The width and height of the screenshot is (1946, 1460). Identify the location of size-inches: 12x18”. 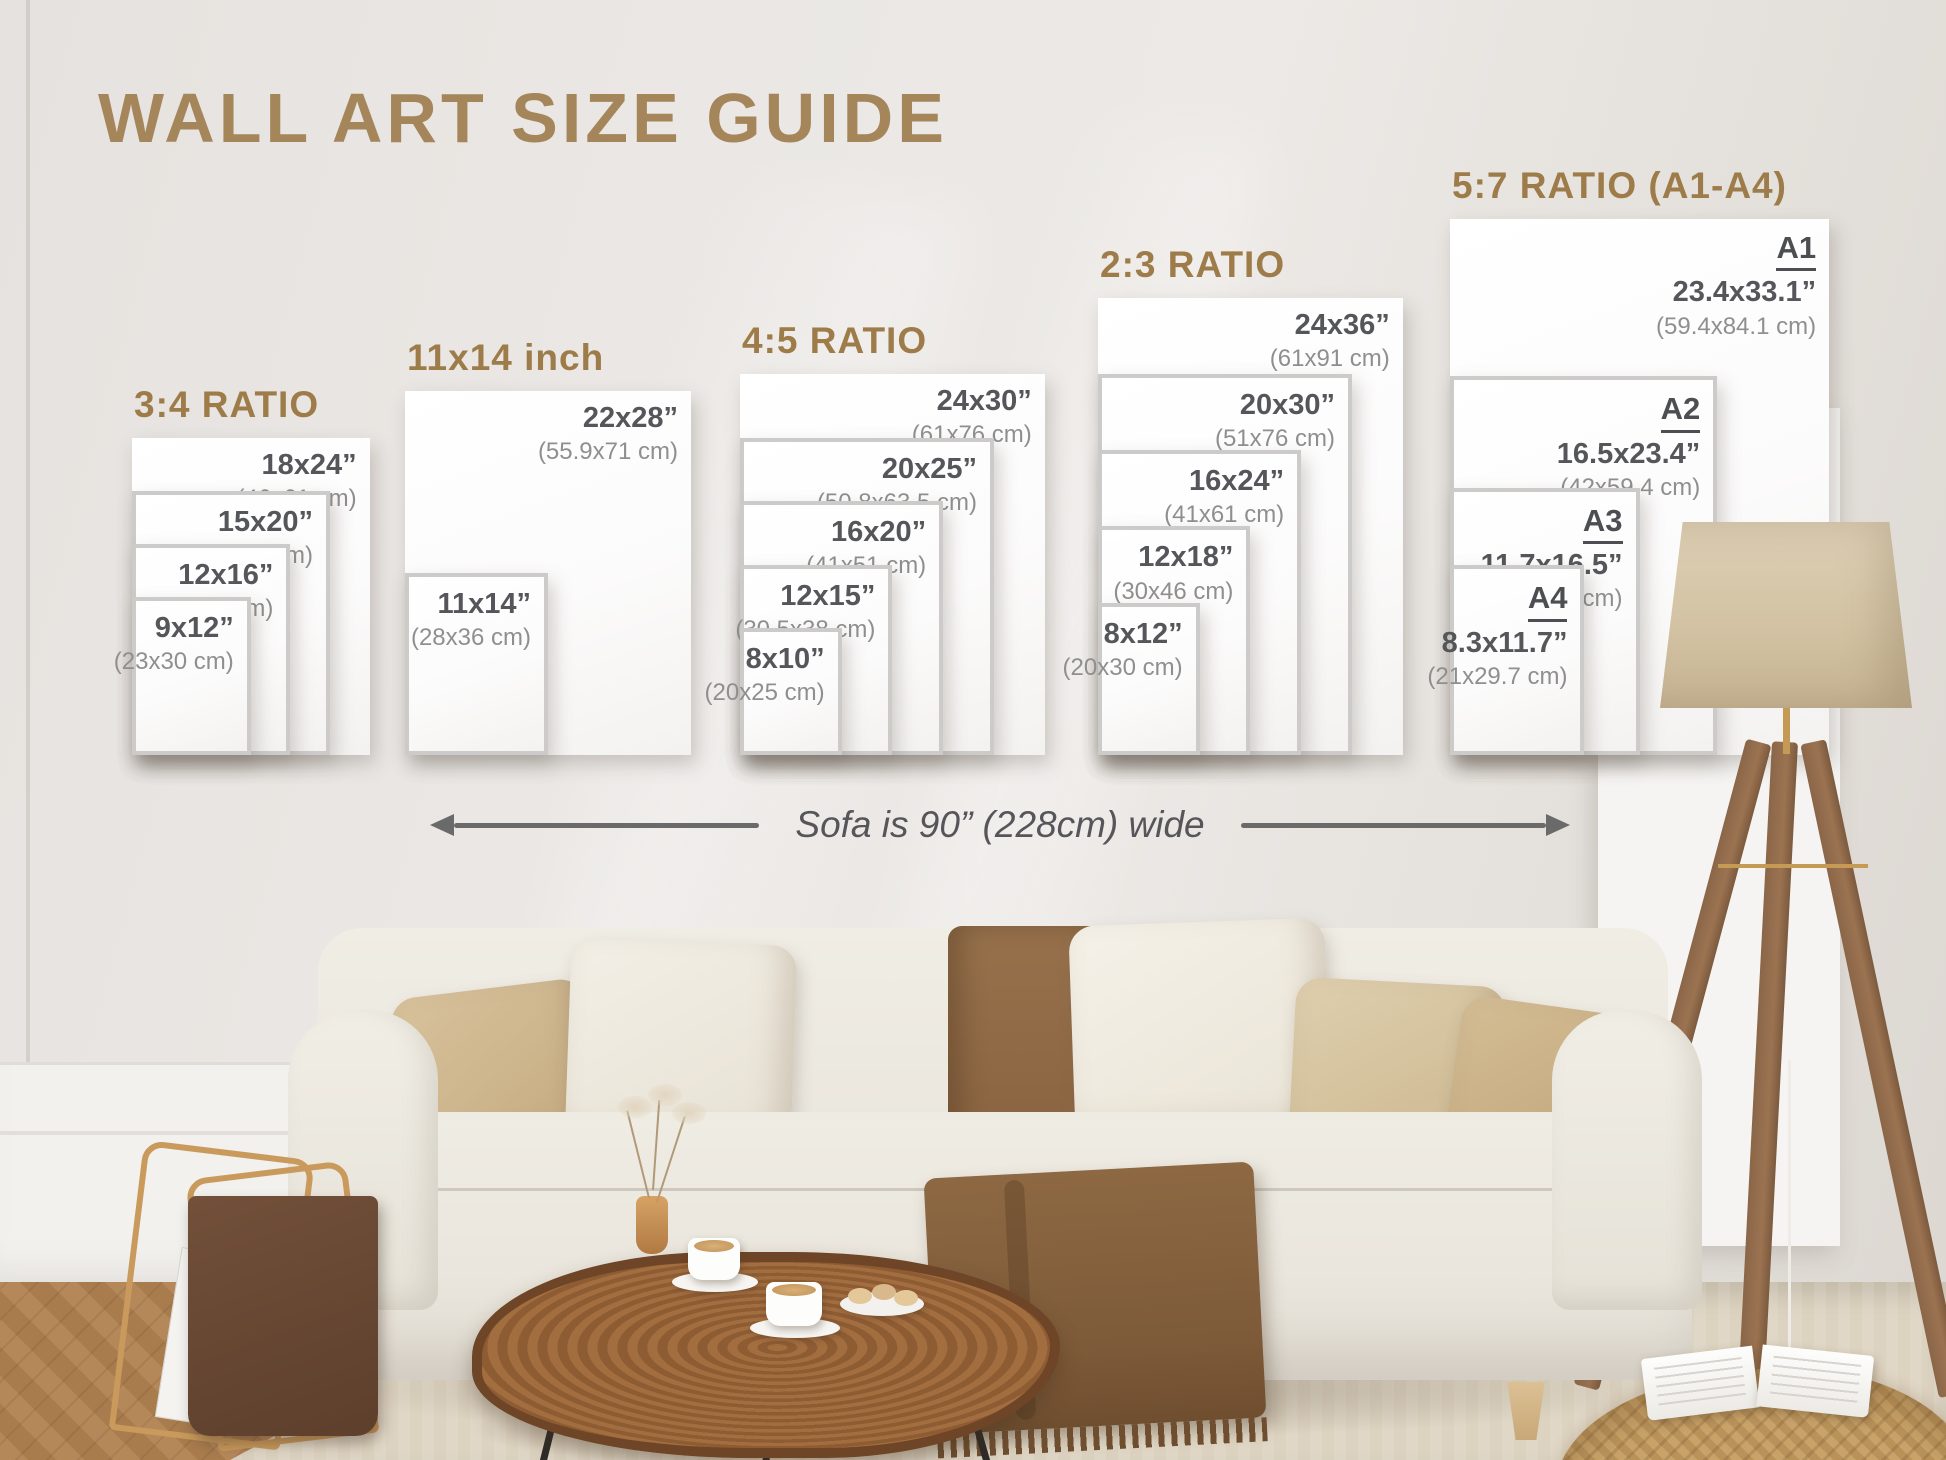
(1186, 557).